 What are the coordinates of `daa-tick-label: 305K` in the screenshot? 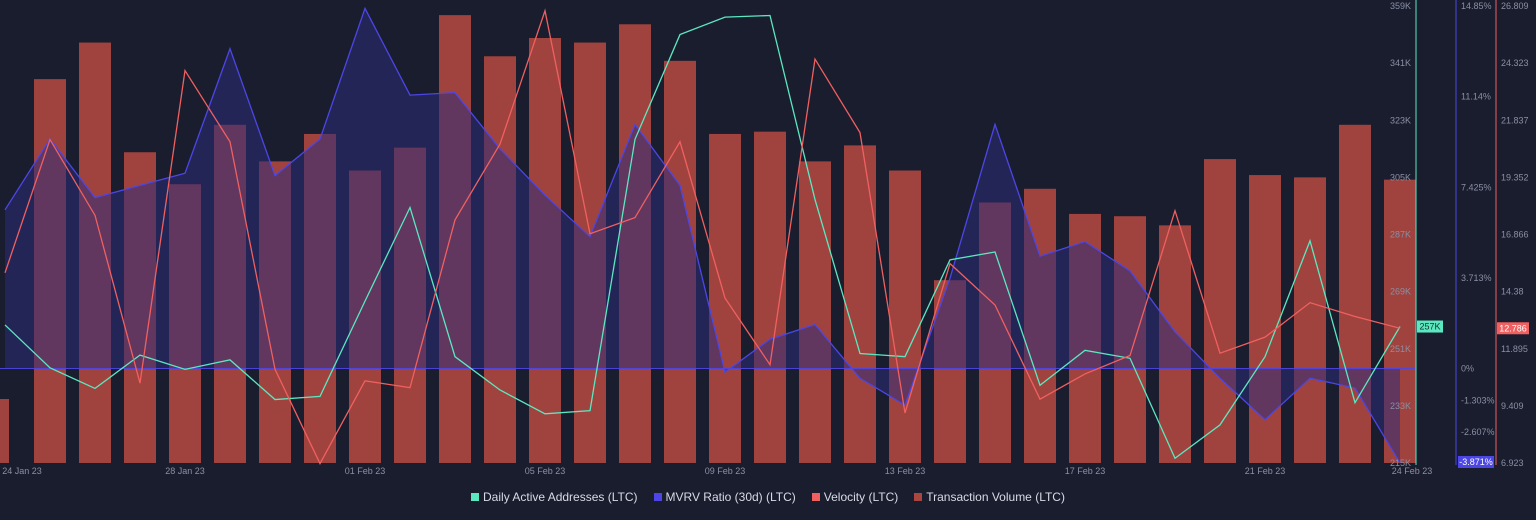 It's located at (1400, 177).